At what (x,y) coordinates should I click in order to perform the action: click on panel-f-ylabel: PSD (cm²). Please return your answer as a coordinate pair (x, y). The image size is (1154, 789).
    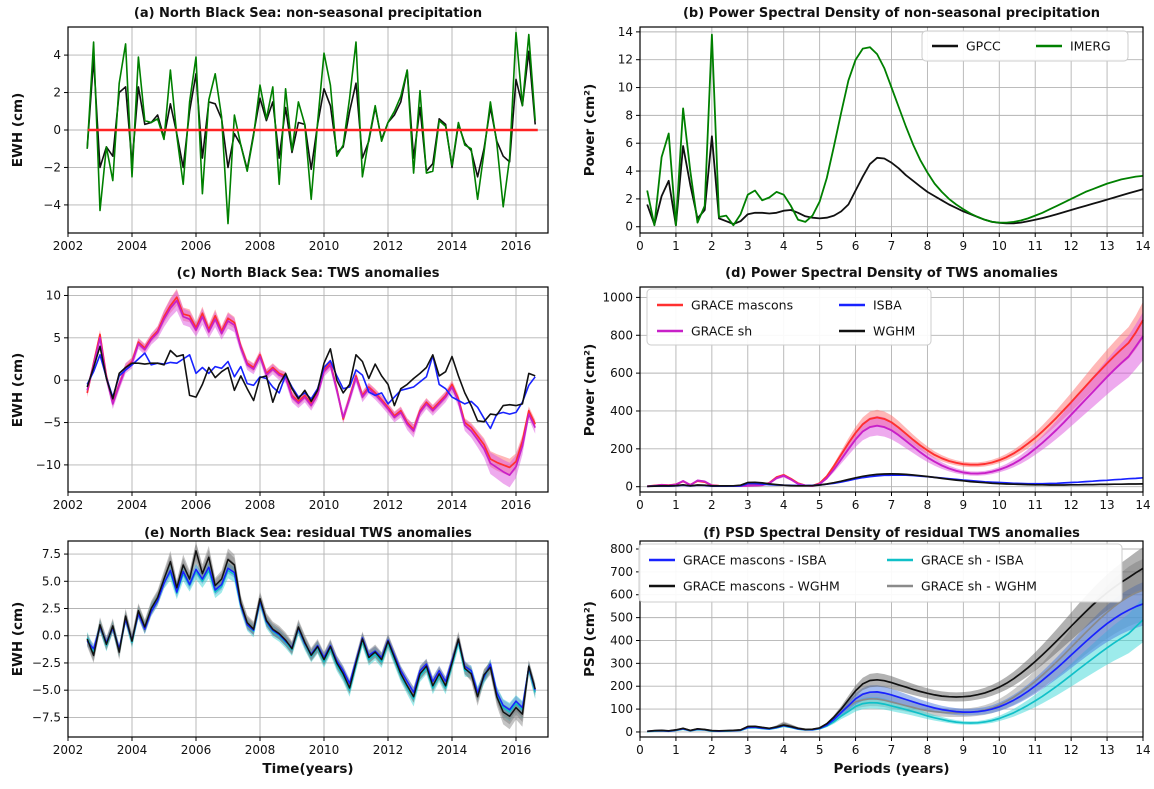
    Looking at the image, I should click on (590, 639).